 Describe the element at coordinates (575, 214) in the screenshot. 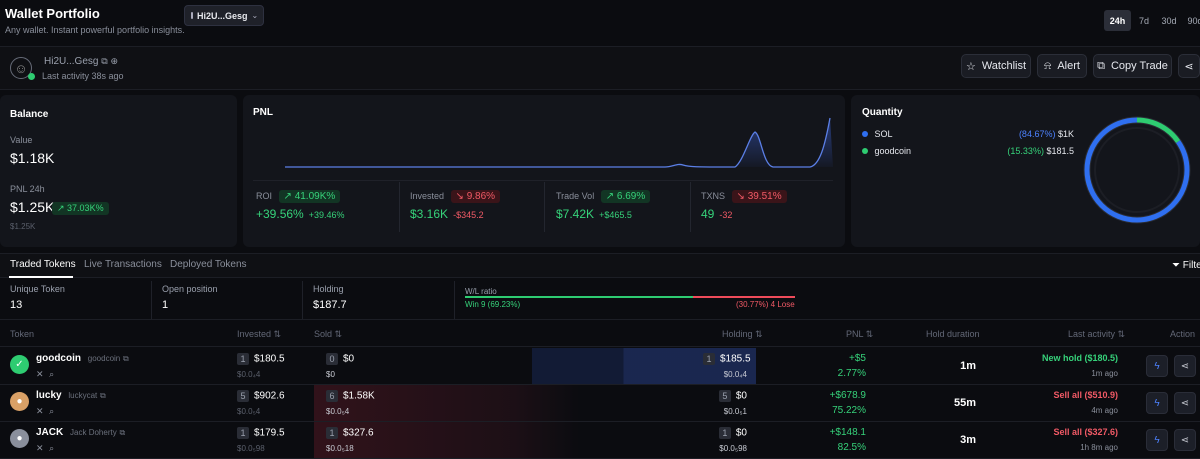

I see `stat-trade-vol-value: $7.42K` at that location.